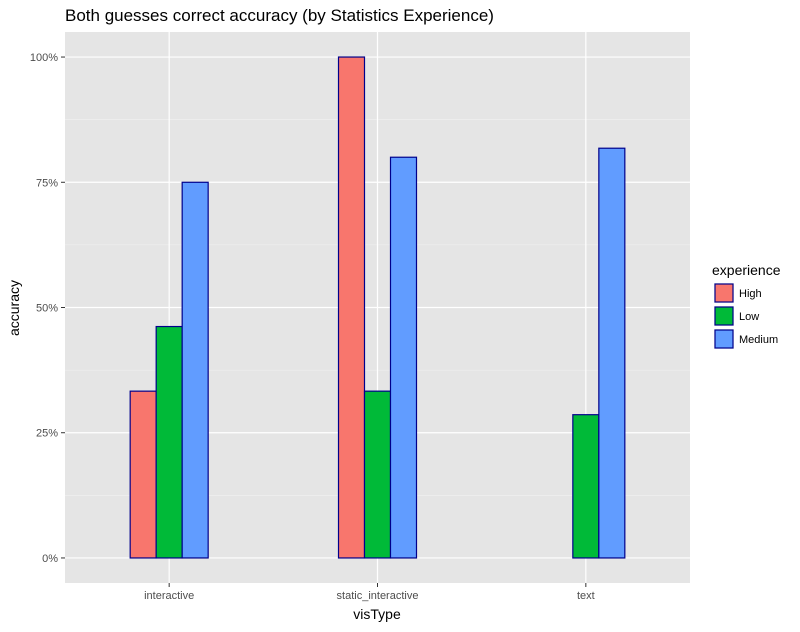 This screenshot has height=632, width=800. I want to click on bar-high-interactive, so click(143, 474).